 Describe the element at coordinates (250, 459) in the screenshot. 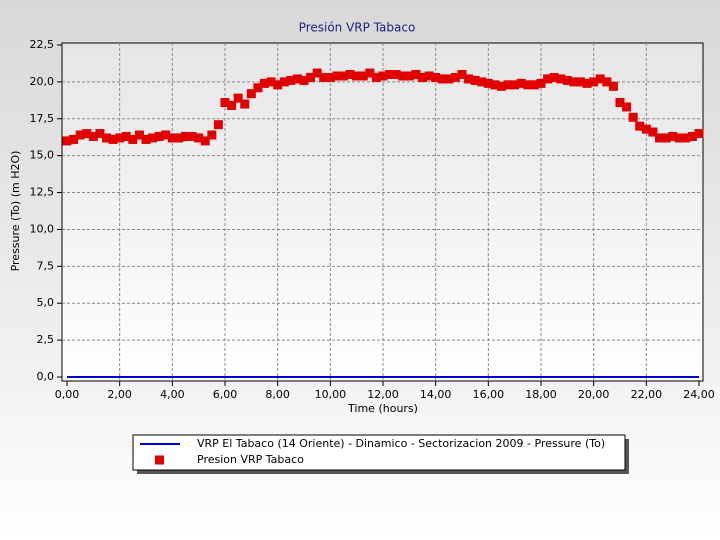

I see `legend-label: Presion VRP Tabaco` at that location.